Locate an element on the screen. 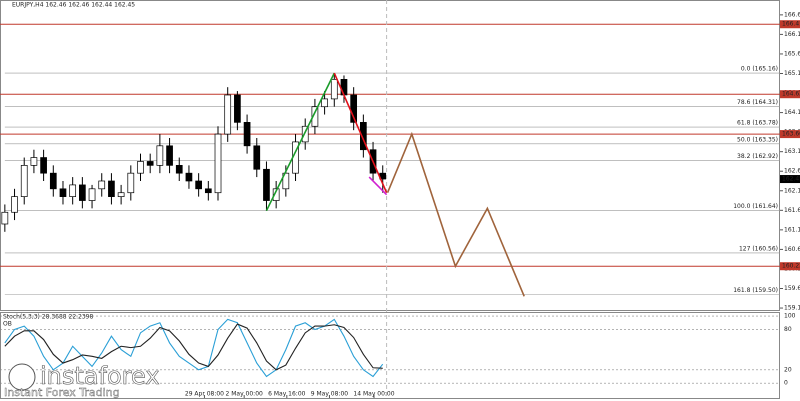 The width and height of the screenshot is (800, 401). level-label: 166.41 is located at coordinates (791, 24).